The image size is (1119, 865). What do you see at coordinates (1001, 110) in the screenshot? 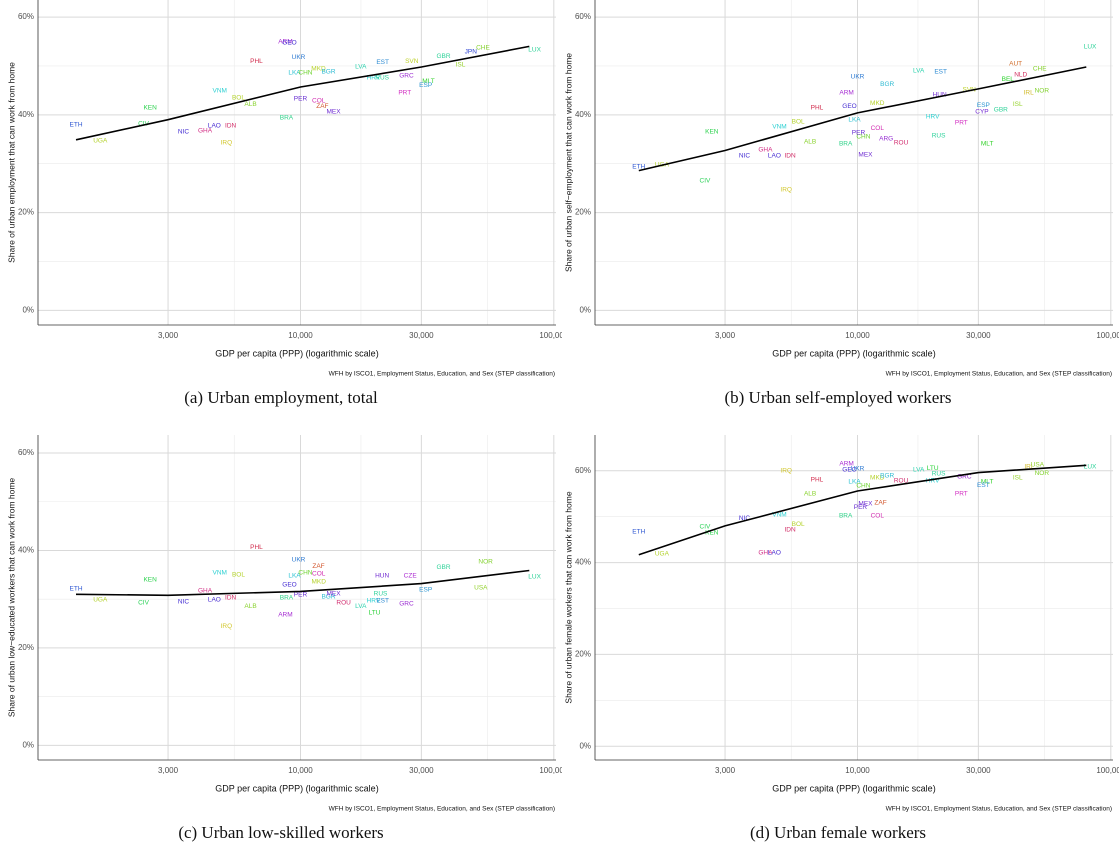
I see `country-label: GBR` at bounding box center [1001, 110].